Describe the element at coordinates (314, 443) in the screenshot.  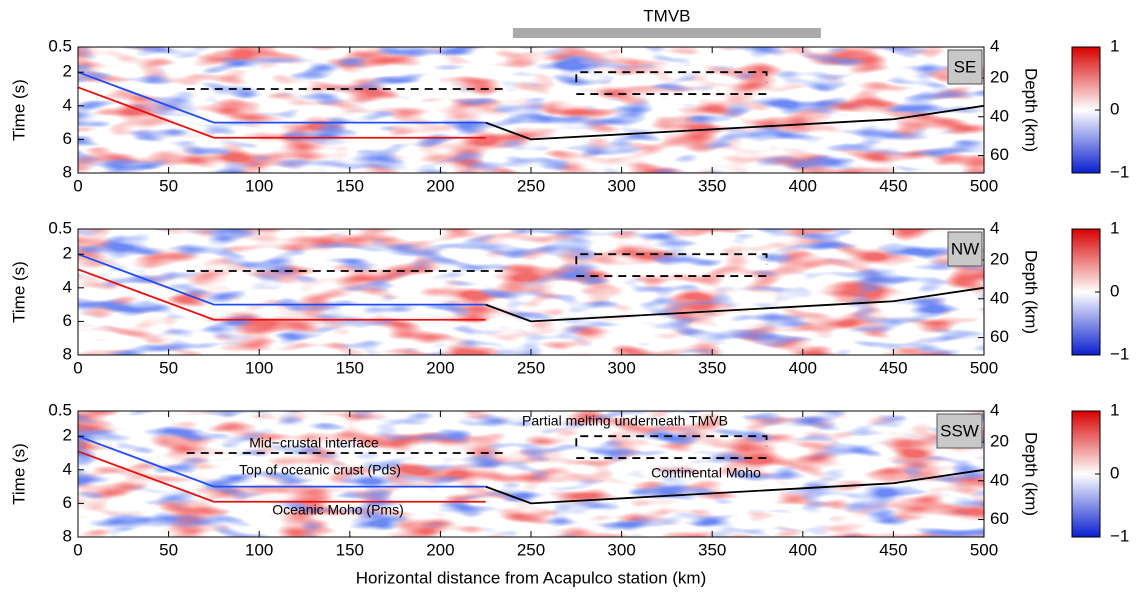
I see `annotation: Mid−crustal interface` at that location.